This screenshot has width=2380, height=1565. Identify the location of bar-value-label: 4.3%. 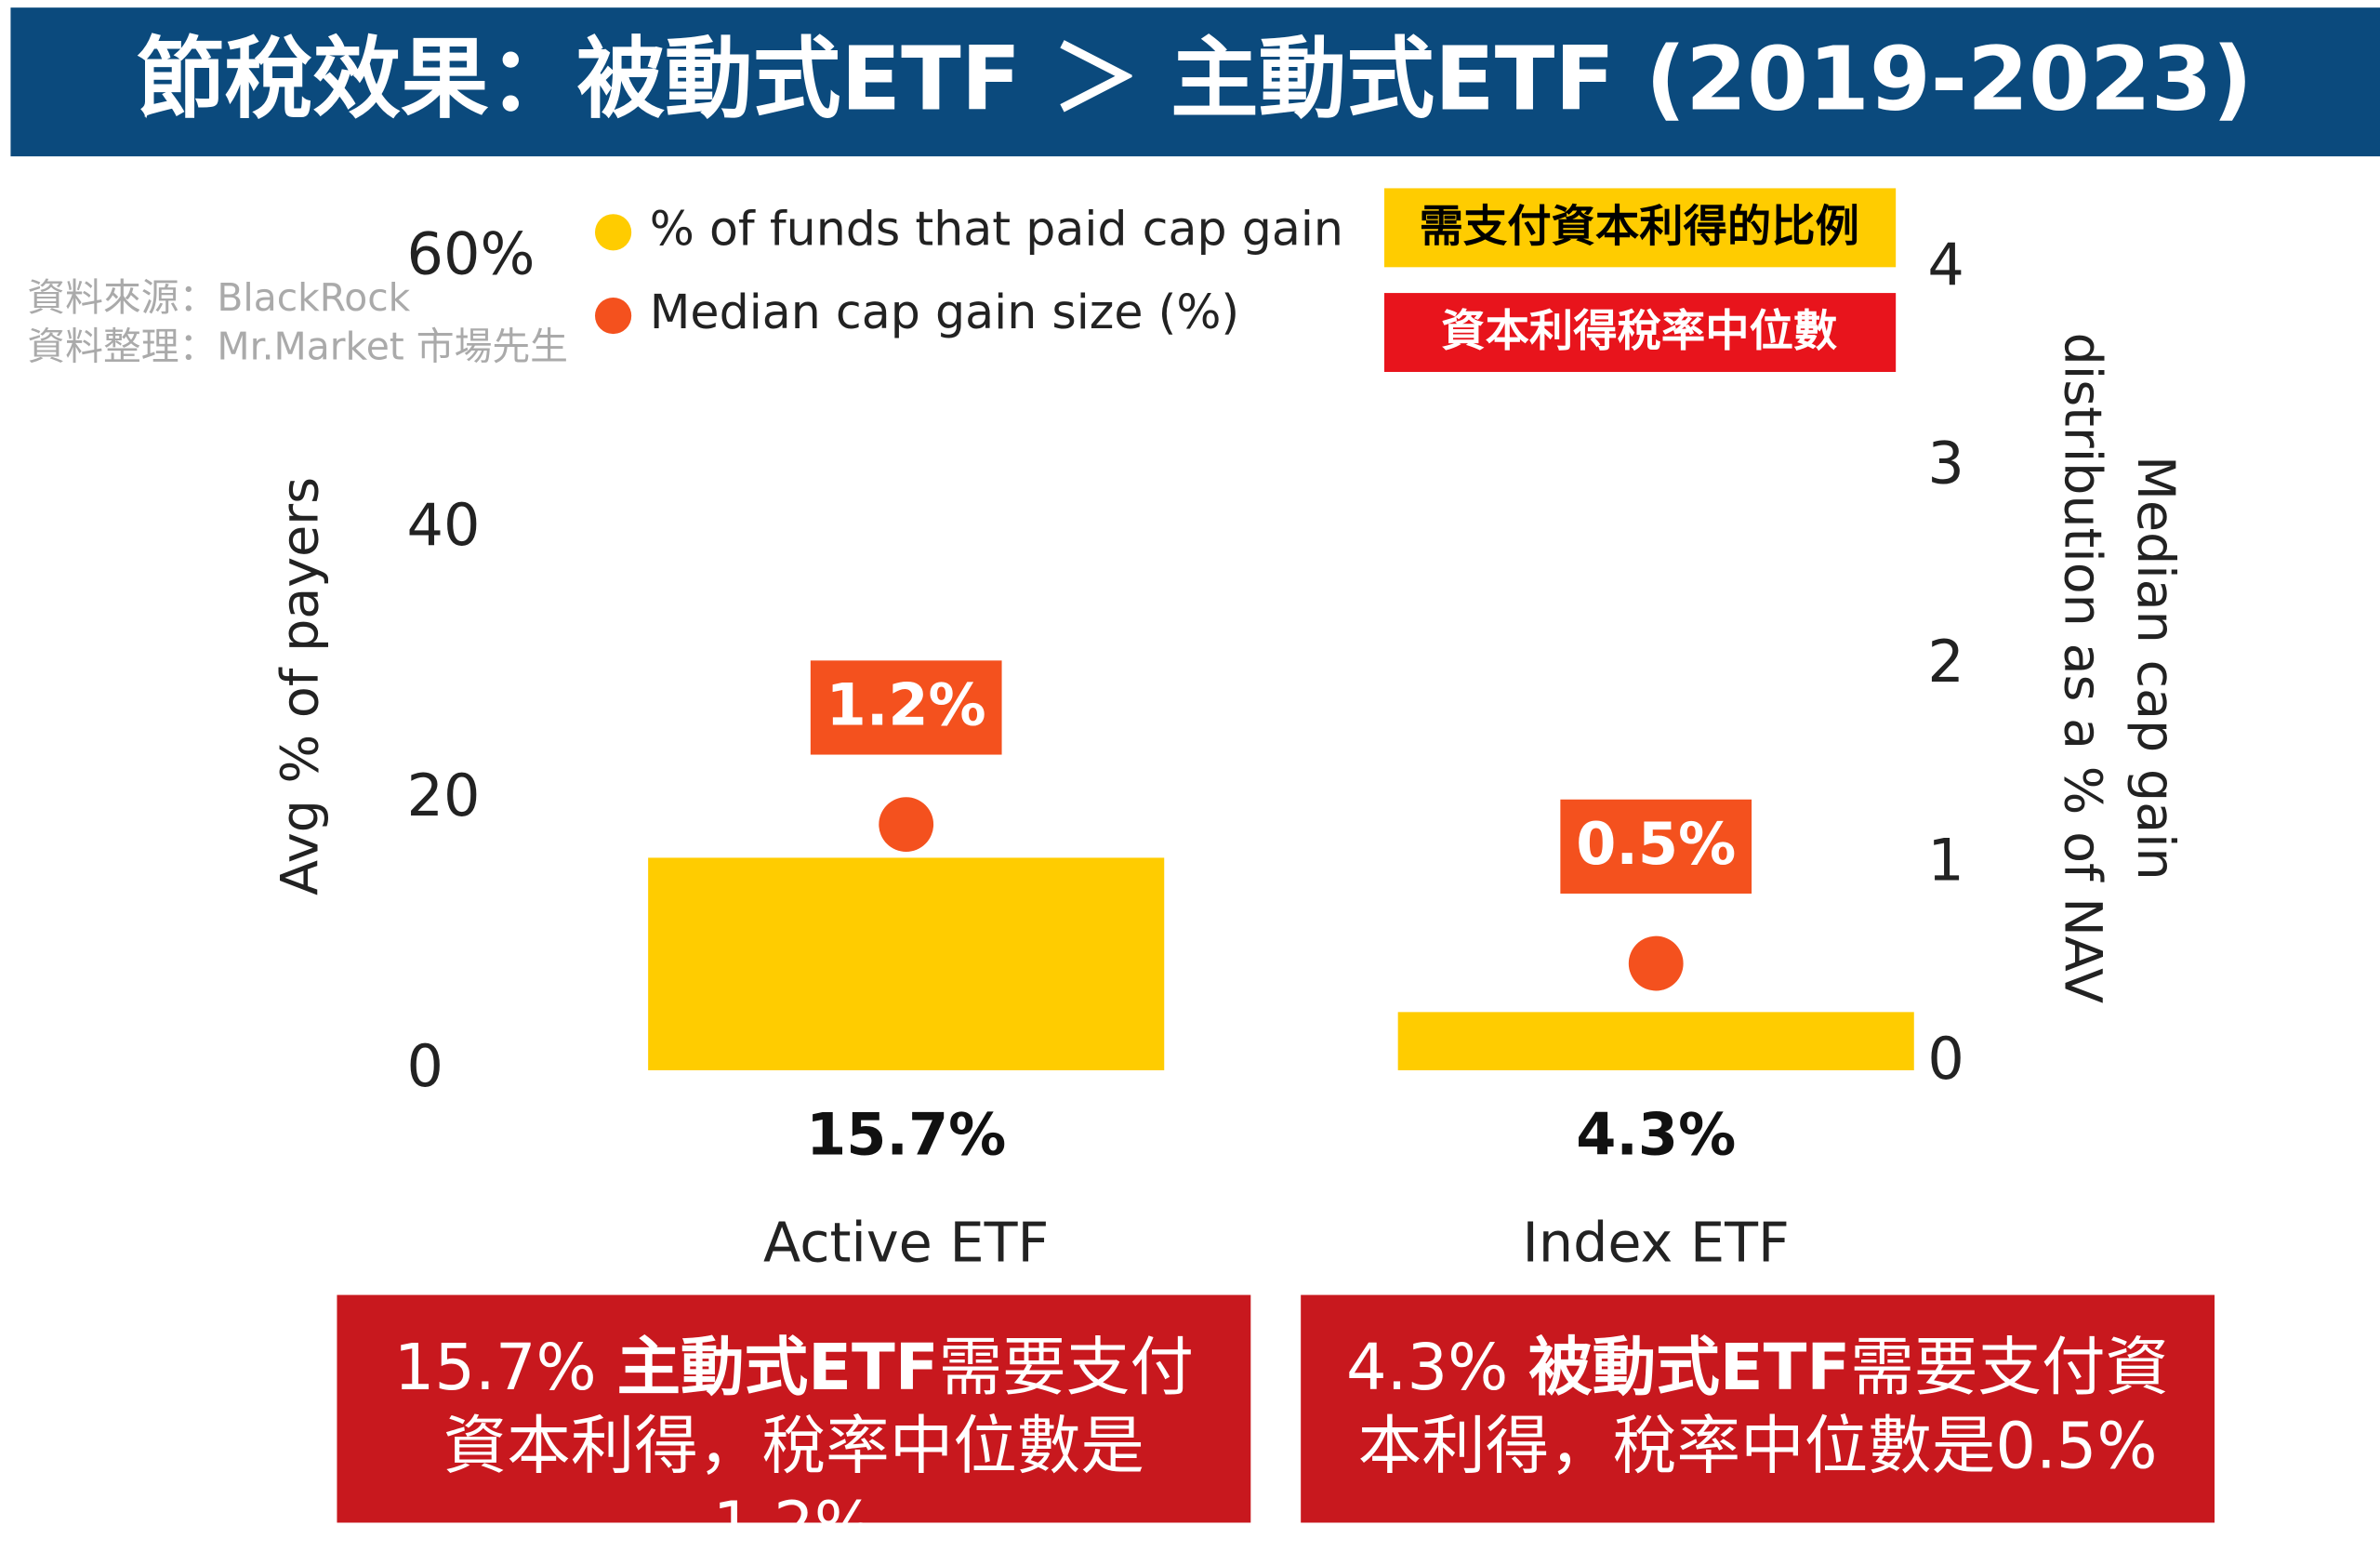
(1656, 1135).